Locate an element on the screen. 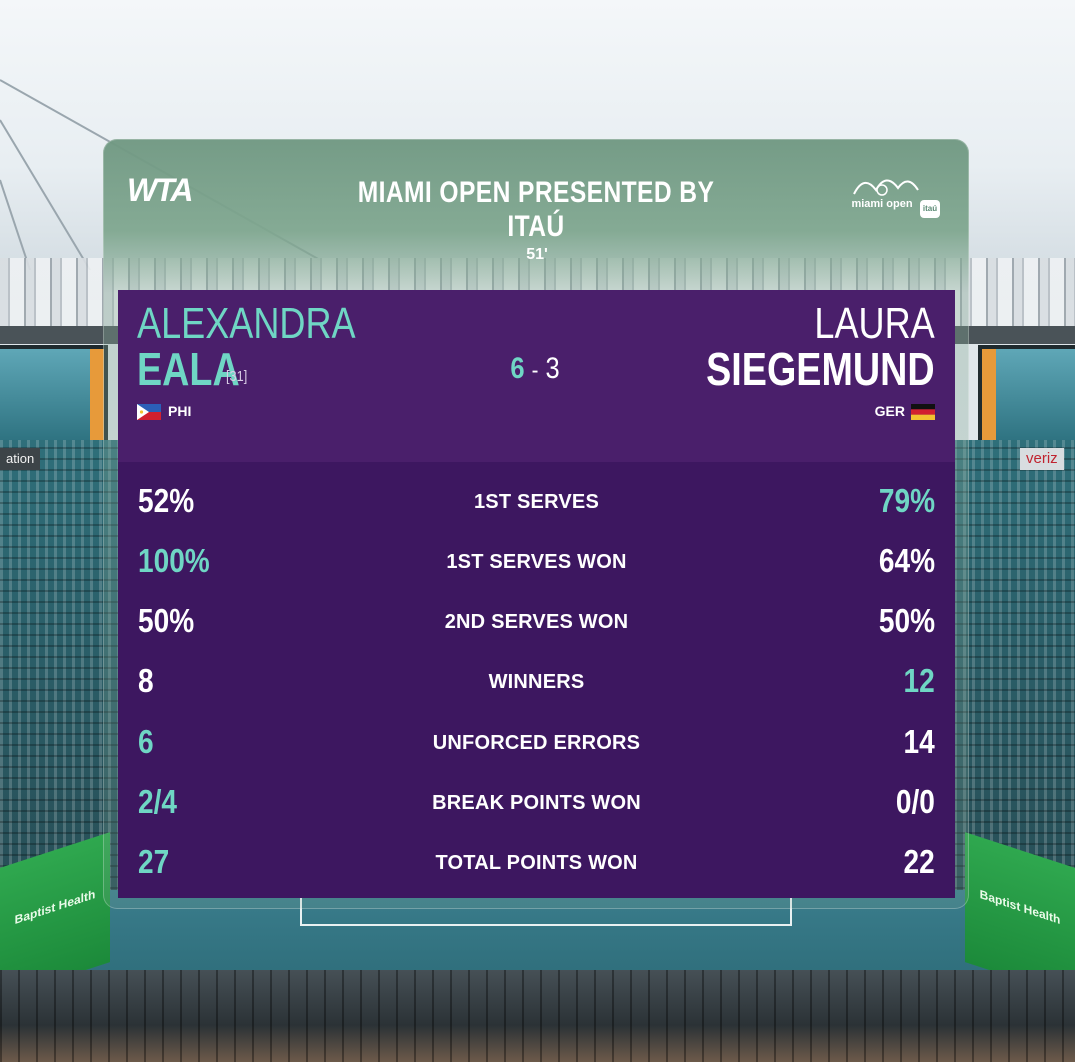  match-score: 6 - 3 is located at coordinates (535, 369).